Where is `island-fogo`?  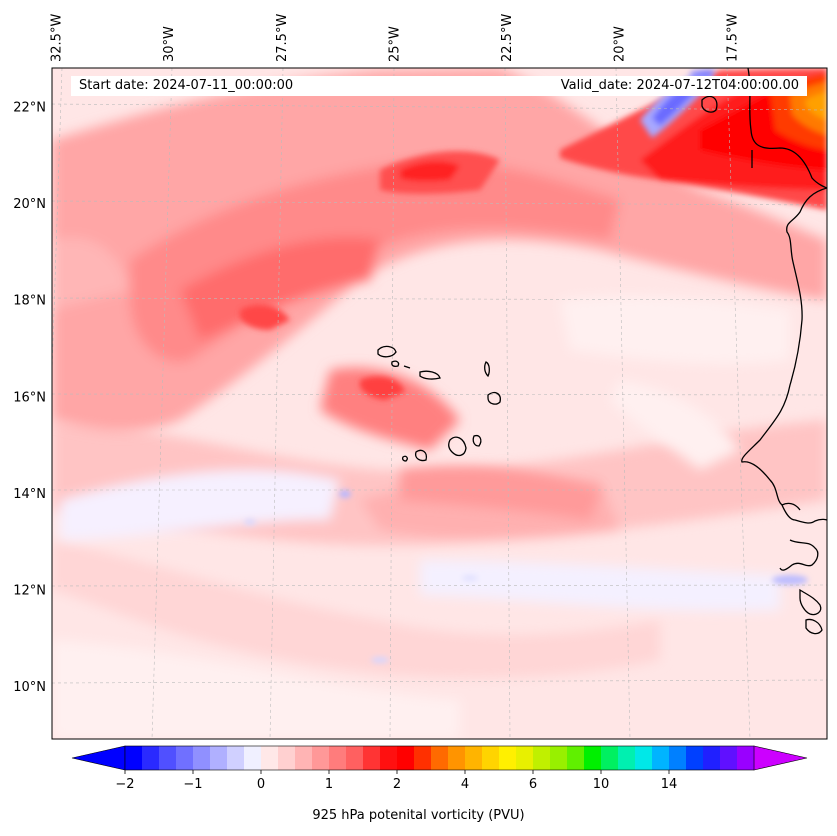 island-fogo is located at coordinates (421, 455).